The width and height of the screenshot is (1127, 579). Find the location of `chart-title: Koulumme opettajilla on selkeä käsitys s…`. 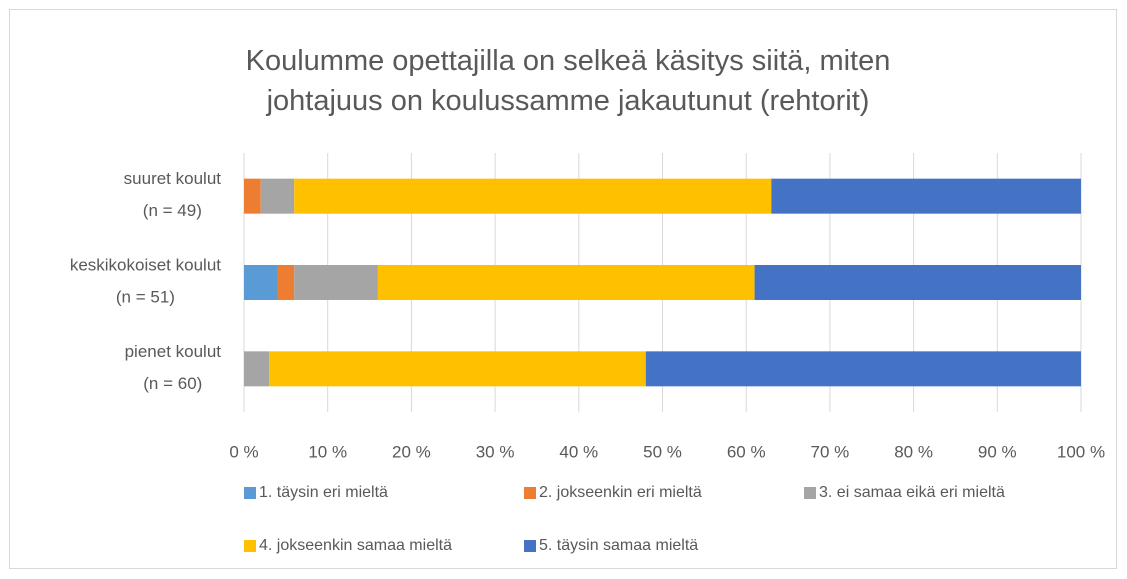

chart-title: Koulumme opettajilla on selkeä käsitys s… is located at coordinates (568, 81).